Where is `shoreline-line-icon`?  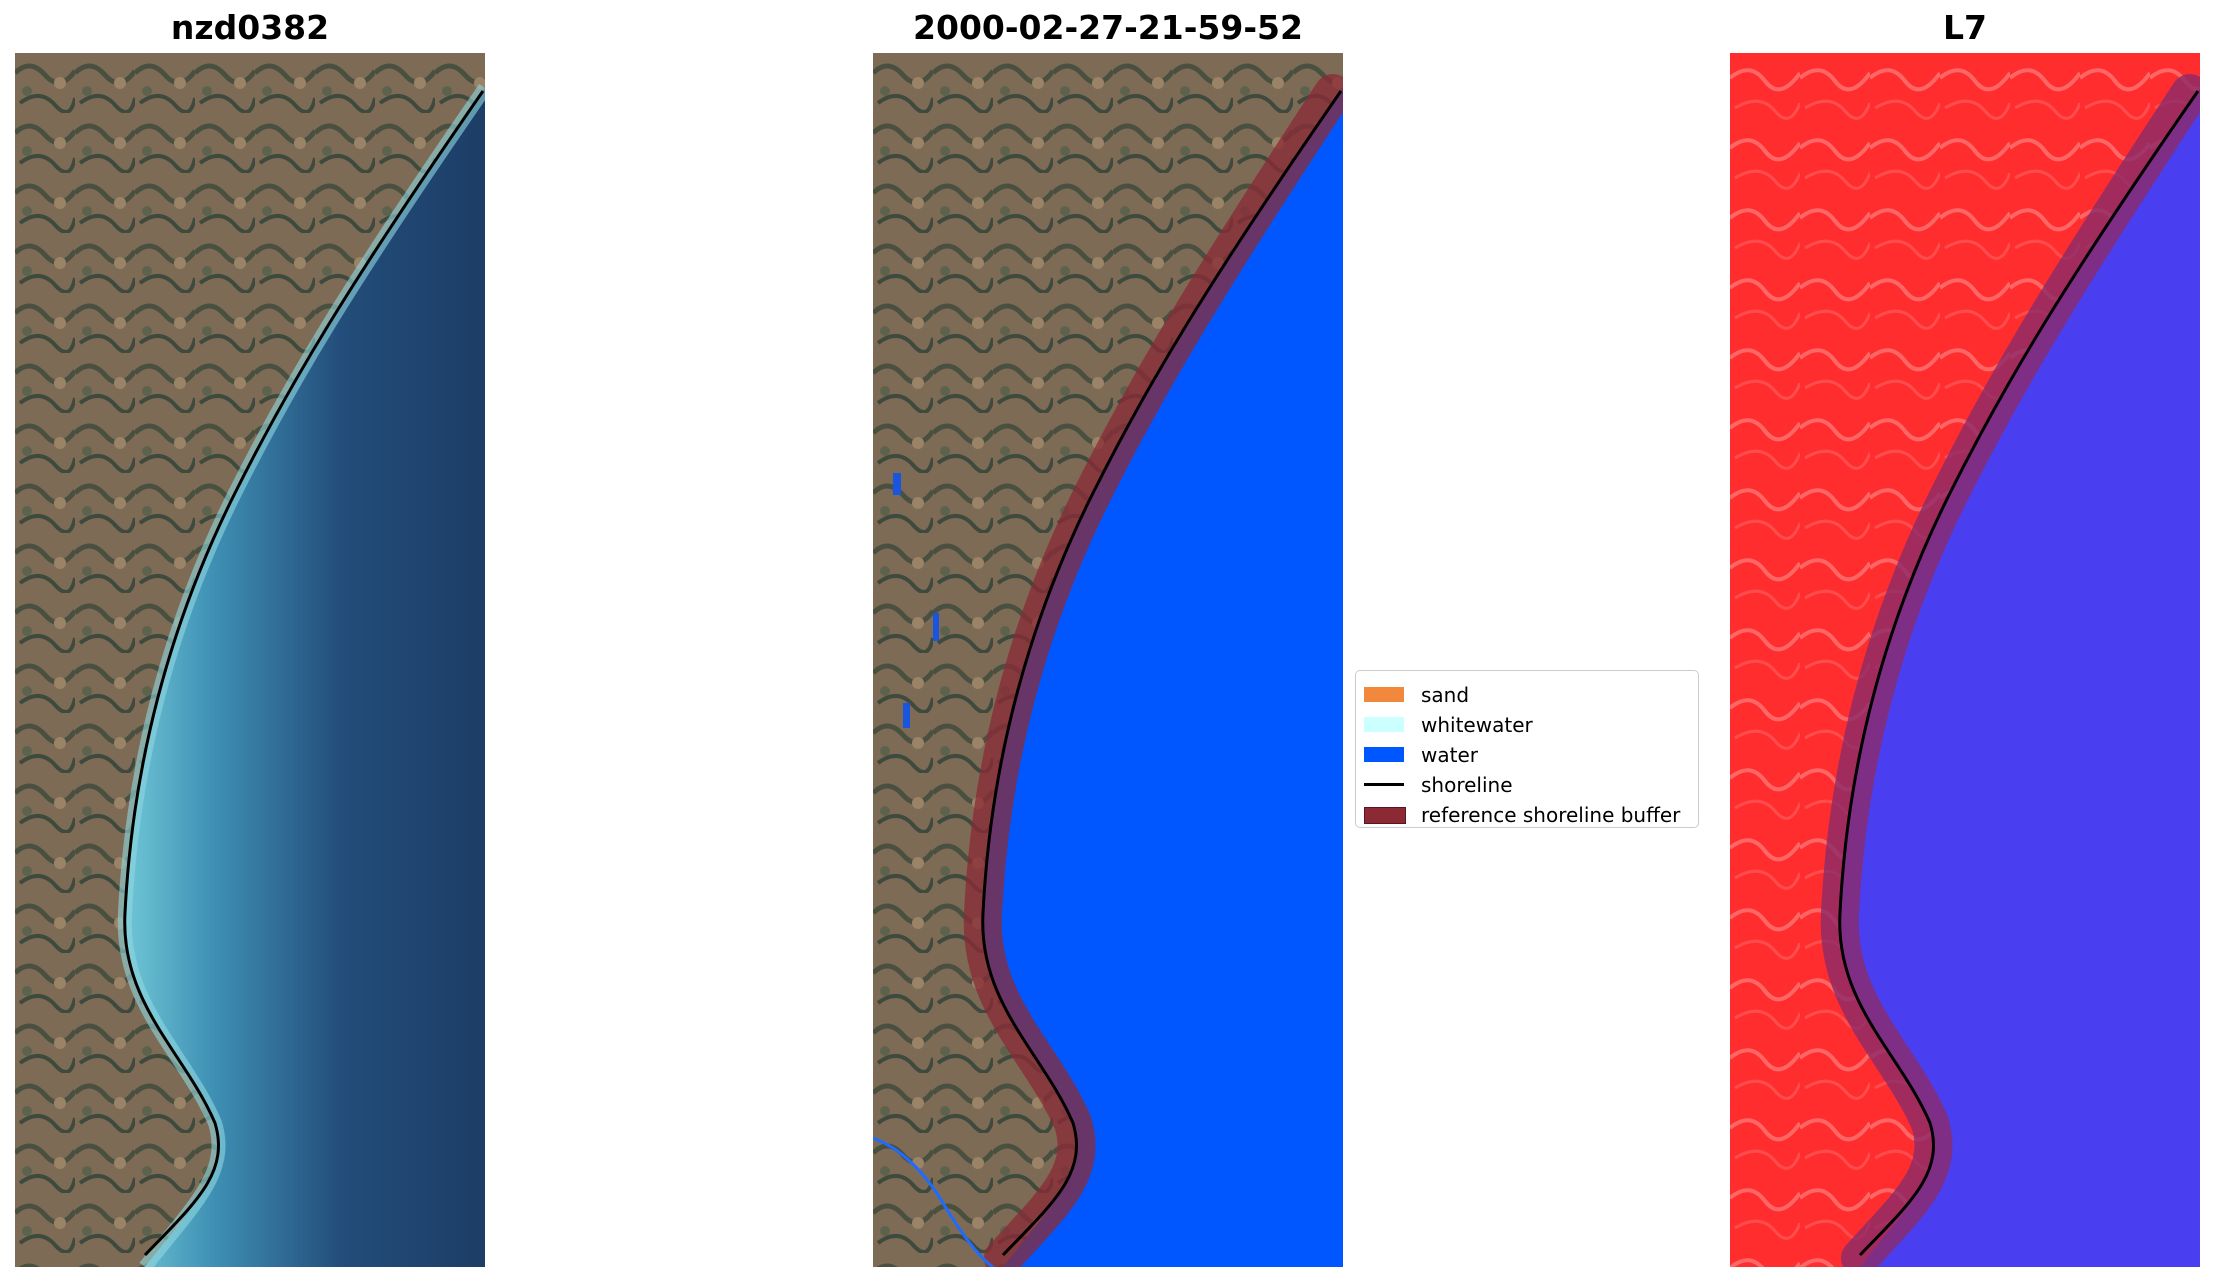
shoreline-line-icon is located at coordinates (1384, 784).